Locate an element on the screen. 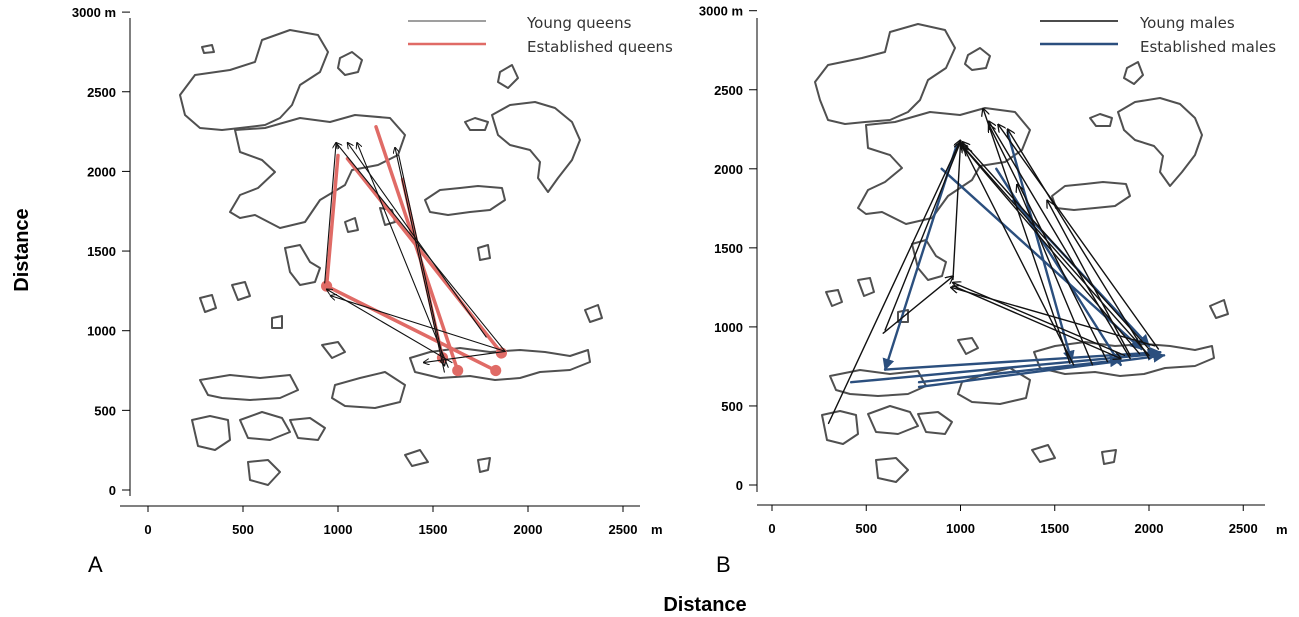 The height and width of the screenshot is (617, 1299). legend-label-established-queens: Established queens is located at coordinates (600, 47).